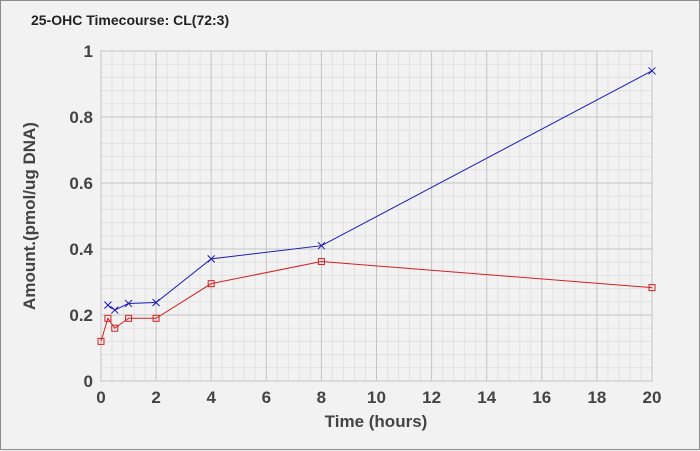 Image resolution: width=700 pixels, height=451 pixels. Describe the element at coordinates (431, 397) in the screenshot. I see `x-tick-label: 12` at that location.